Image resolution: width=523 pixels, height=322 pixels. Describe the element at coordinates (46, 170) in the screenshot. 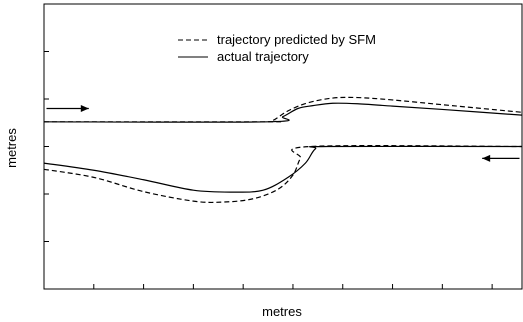

I see `y-axis-ticks` at that location.